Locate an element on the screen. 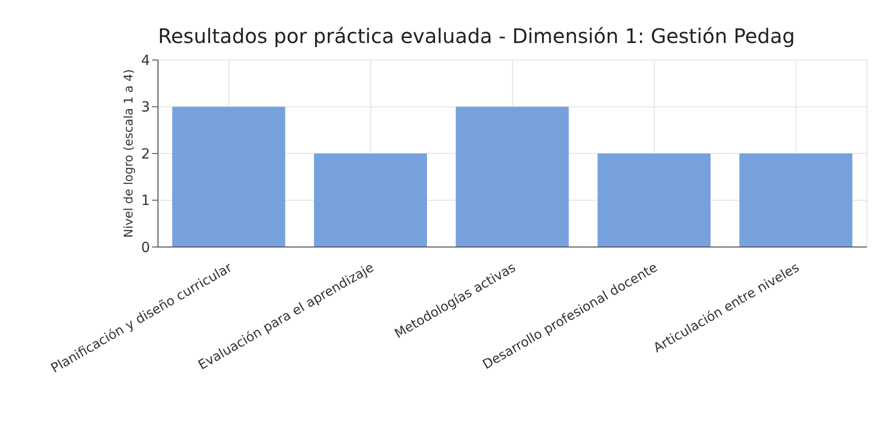 The image size is (895, 435). y-tick-label: 1 is located at coordinates (145, 201).